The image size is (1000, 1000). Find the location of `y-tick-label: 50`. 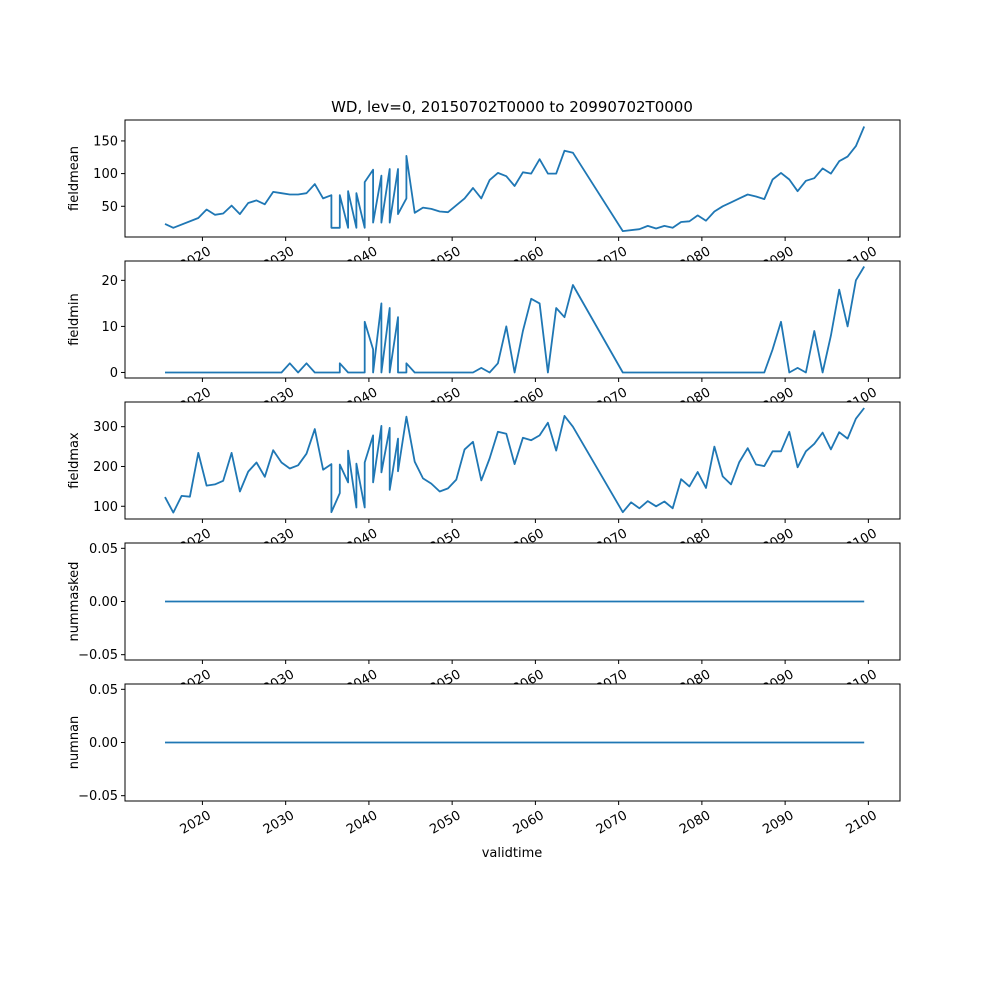

y-tick-label: 50 is located at coordinates (109, 207).